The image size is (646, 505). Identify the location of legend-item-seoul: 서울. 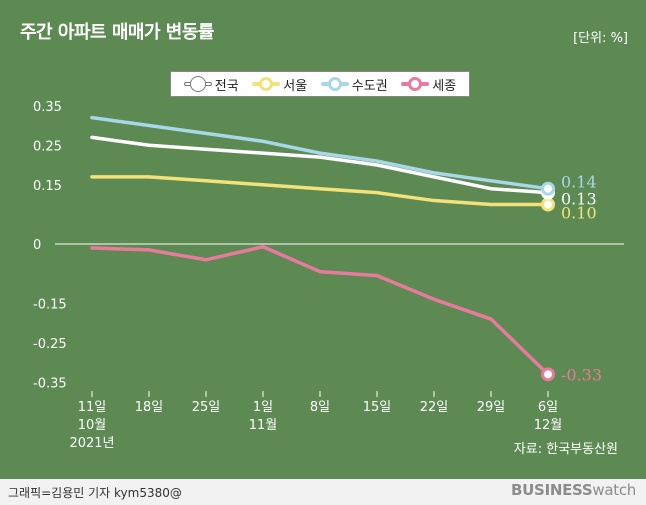
(279, 84).